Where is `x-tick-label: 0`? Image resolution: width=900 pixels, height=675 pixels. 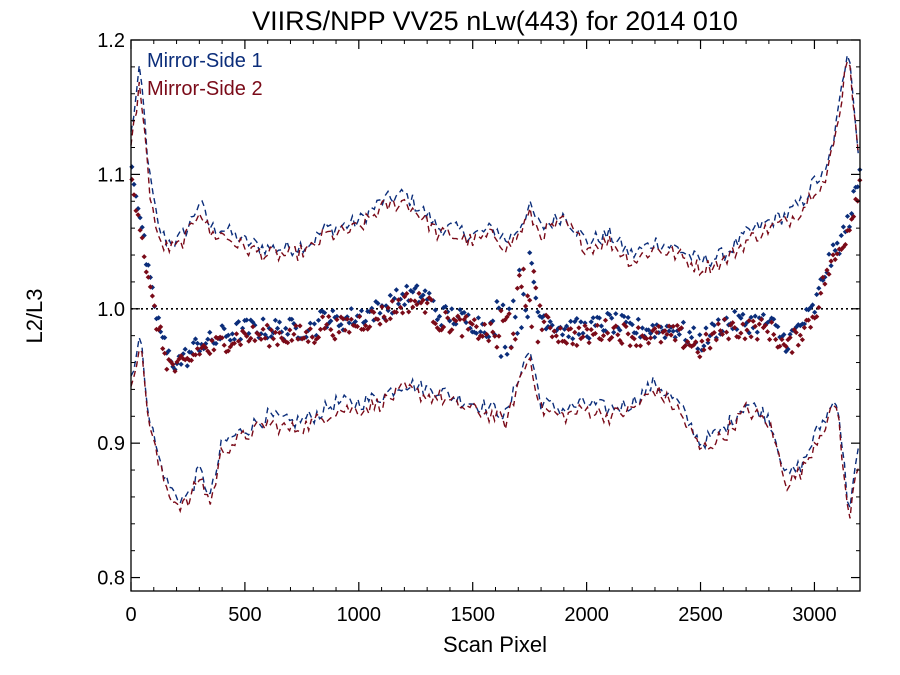
x-tick-label: 0 is located at coordinates (130, 615).